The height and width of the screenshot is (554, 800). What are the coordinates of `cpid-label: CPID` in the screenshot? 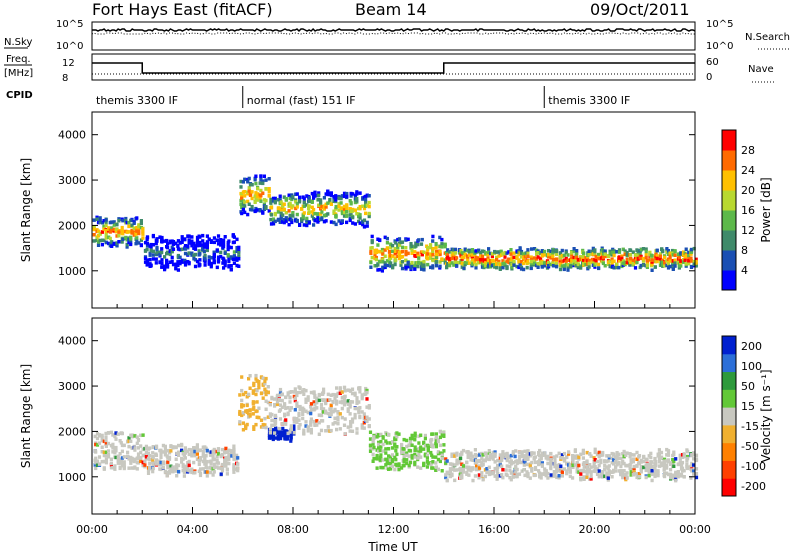 It's located at (19, 95).